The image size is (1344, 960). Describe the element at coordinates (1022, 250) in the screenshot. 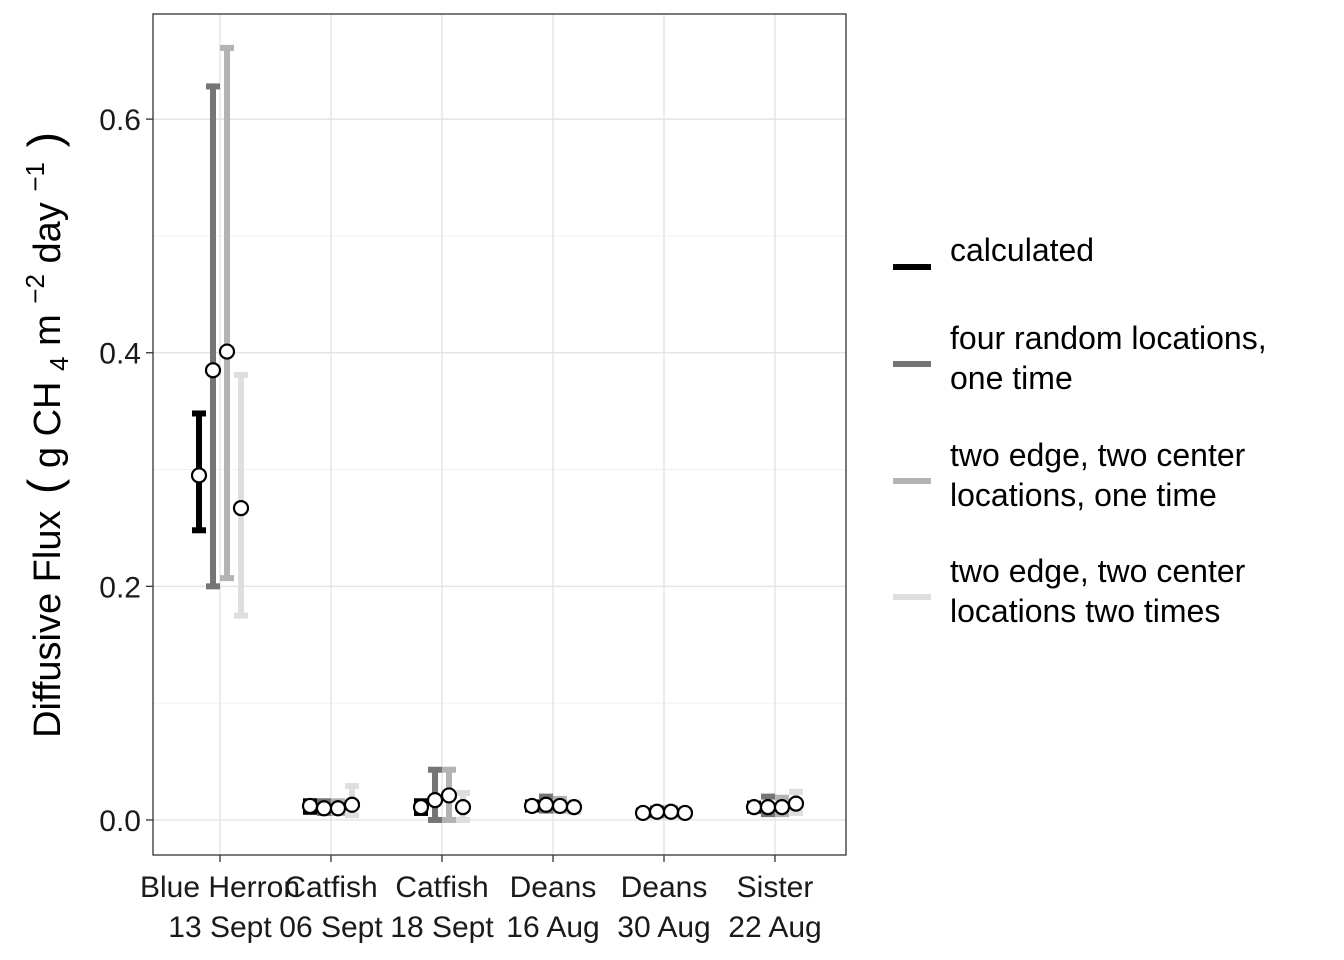

I see `legend-label: calculated` at that location.